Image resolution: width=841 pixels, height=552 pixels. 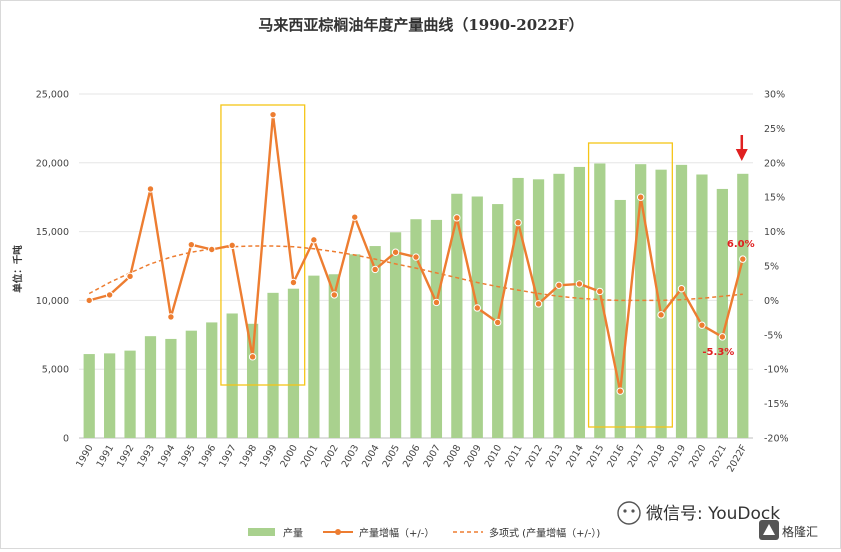 I want to click on y2-tick-label: 30%, so click(x=774, y=95).